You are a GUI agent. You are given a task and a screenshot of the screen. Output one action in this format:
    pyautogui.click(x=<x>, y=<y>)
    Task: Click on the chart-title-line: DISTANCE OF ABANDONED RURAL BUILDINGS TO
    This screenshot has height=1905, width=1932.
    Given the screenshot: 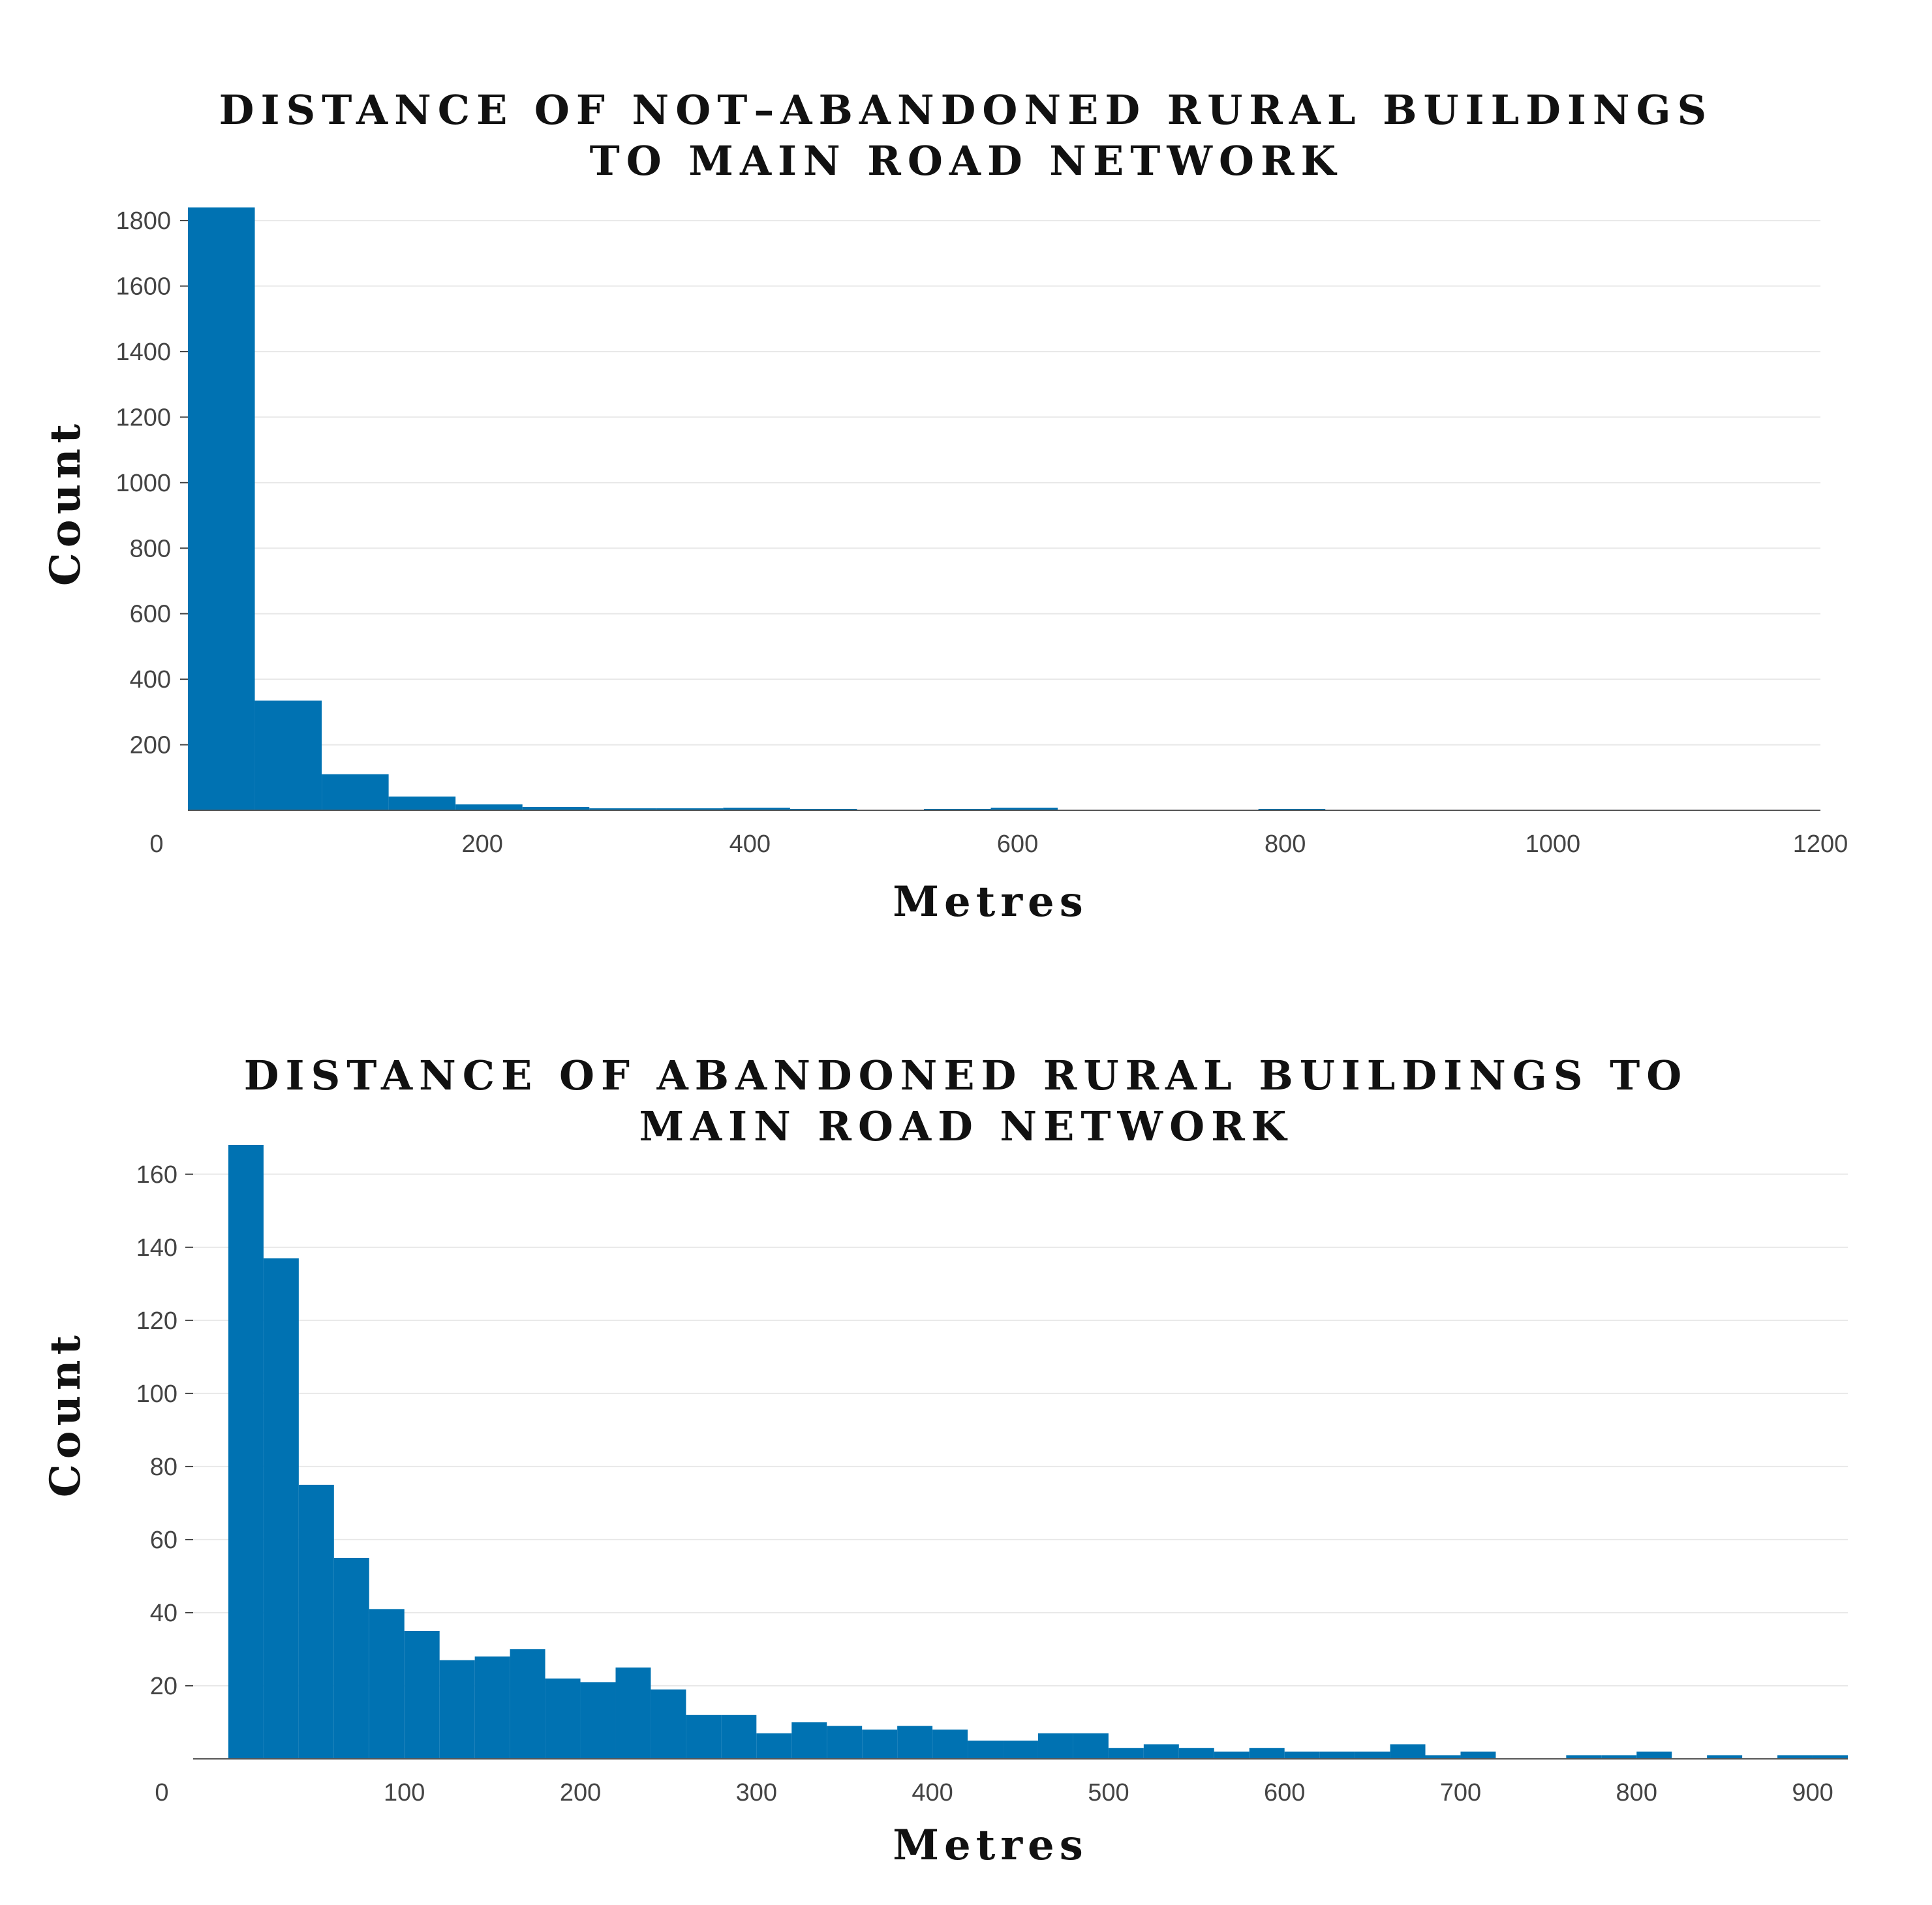 What is the action you would take?
    pyautogui.click(x=966, y=1075)
    